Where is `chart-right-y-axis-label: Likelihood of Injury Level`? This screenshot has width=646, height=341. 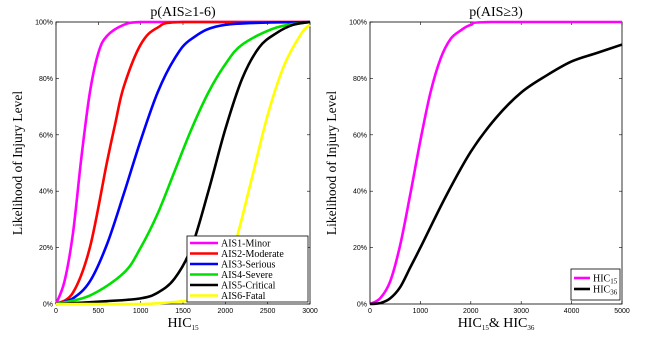
chart-right-y-axis-label: Likelihood of Injury Level is located at coordinates (331, 163).